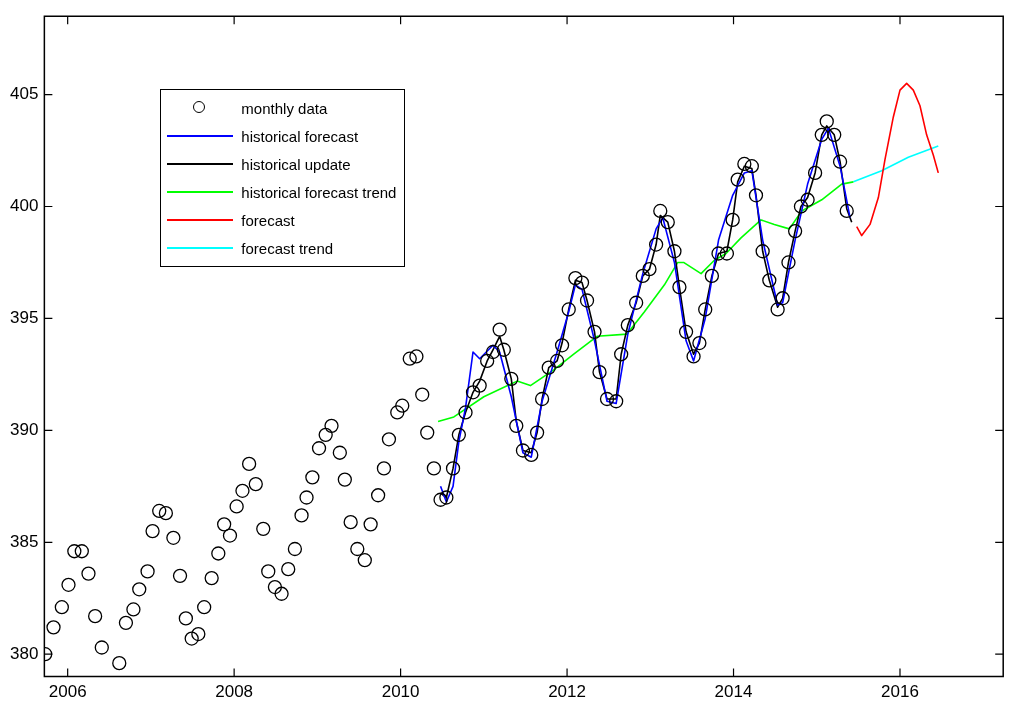  I want to click on y-tick-label: 385, so click(24, 541).